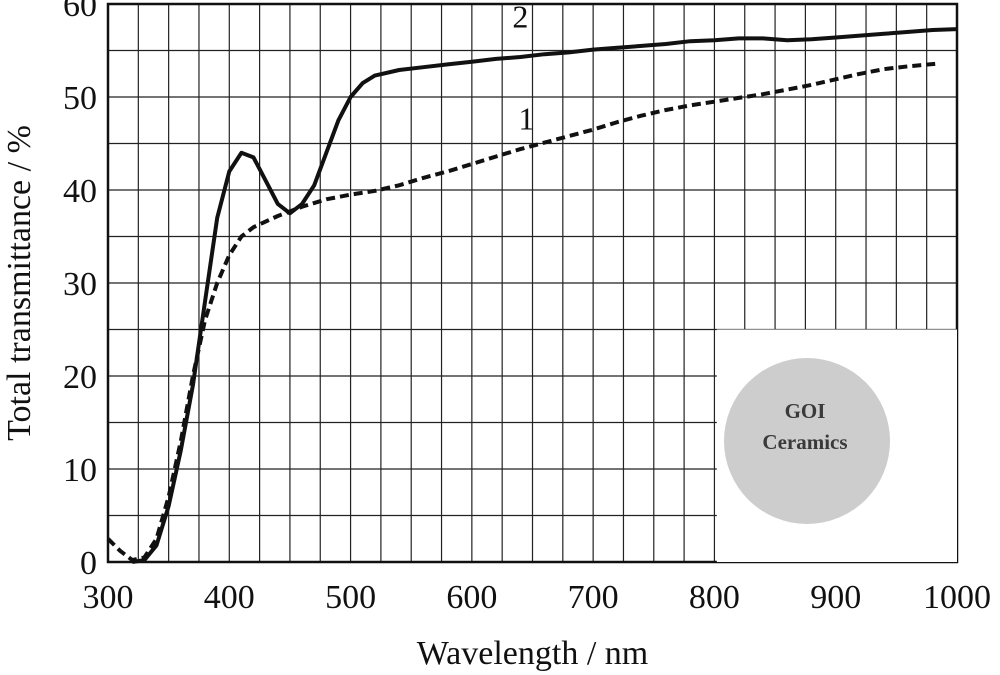 This screenshot has width=1000, height=675. I want to click on y-tick-label: 10, so click(80, 470).